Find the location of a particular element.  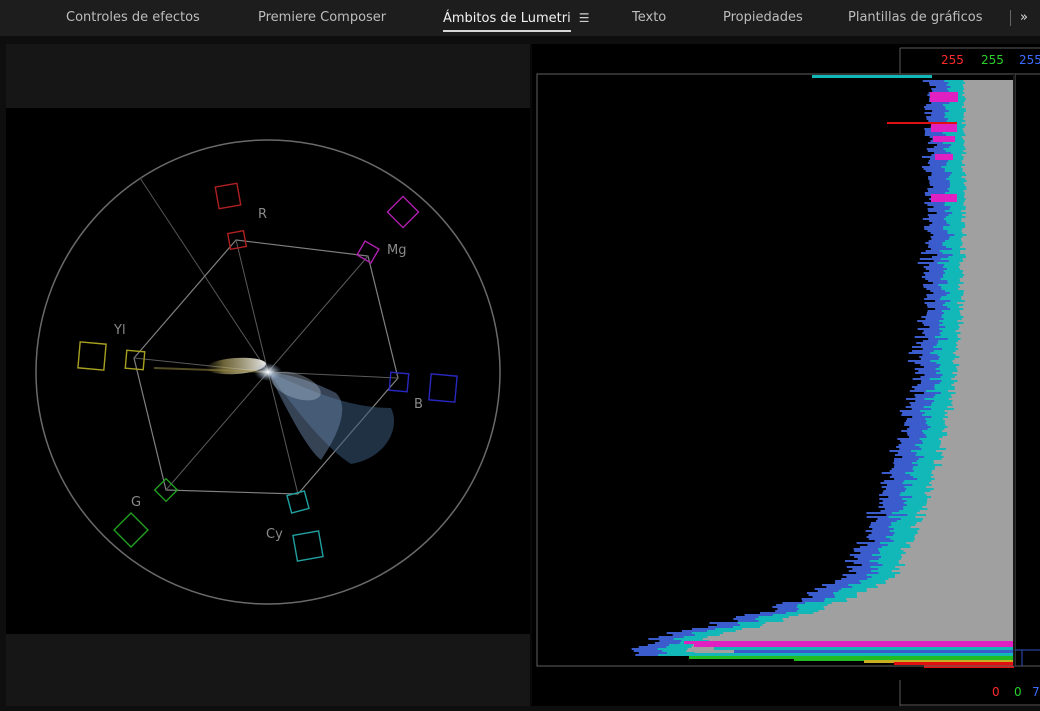

panel-divider is located at coordinates (531, 375).